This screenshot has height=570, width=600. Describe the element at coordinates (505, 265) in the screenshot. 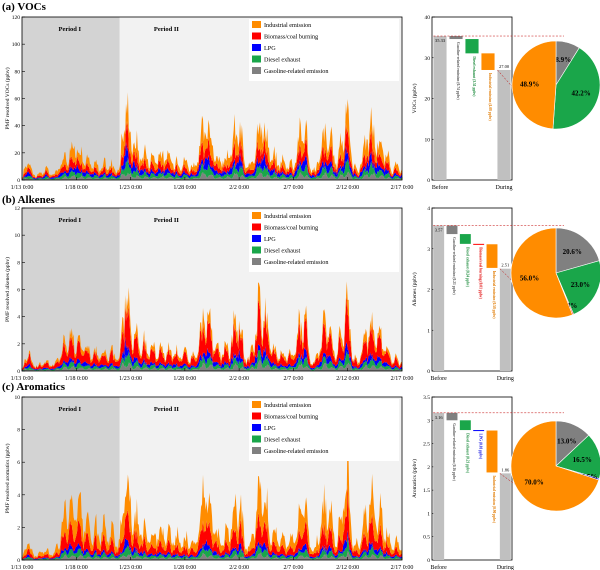

I see `during-value-label: 2.51` at that location.